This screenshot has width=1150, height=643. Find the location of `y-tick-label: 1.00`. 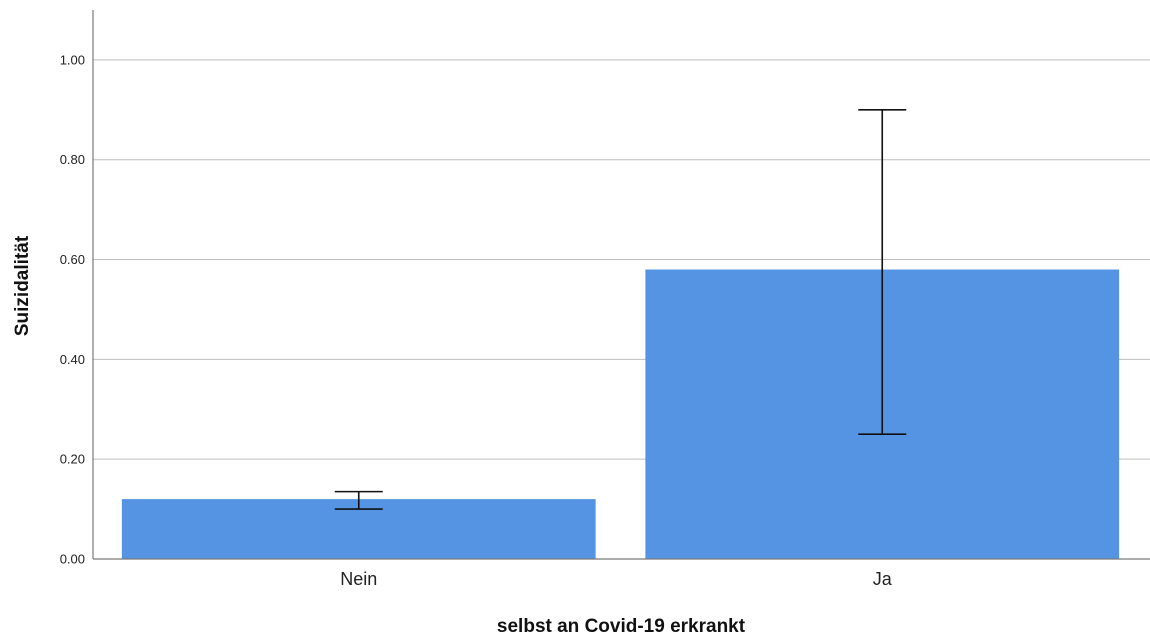

y-tick-label: 1.00 is located at coordinates (72, 59).